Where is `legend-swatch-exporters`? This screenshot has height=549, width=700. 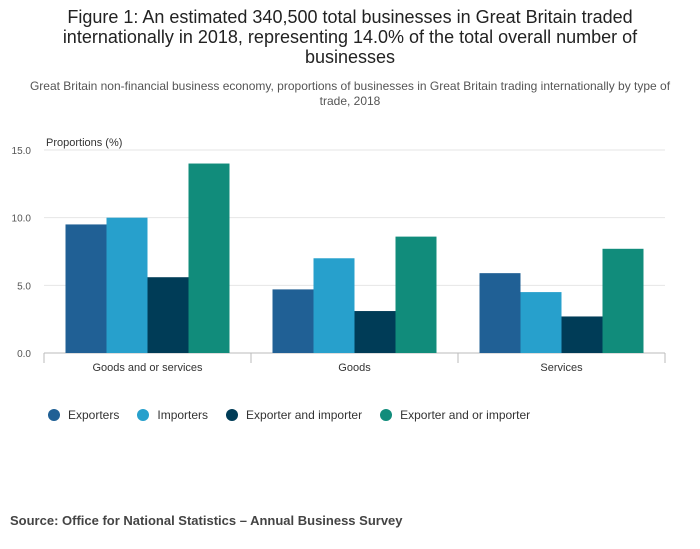 legend-swatch-exporters is located at coordinates (54, 415).